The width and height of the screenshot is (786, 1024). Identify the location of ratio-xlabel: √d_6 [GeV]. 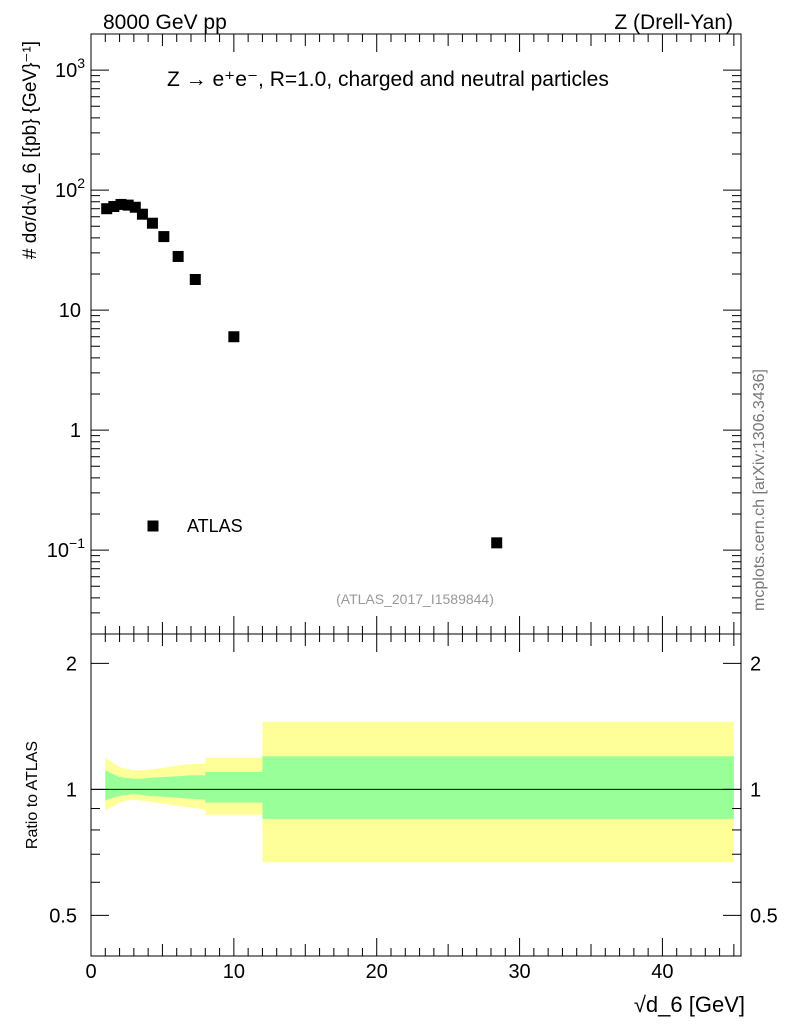
(689, 1004).